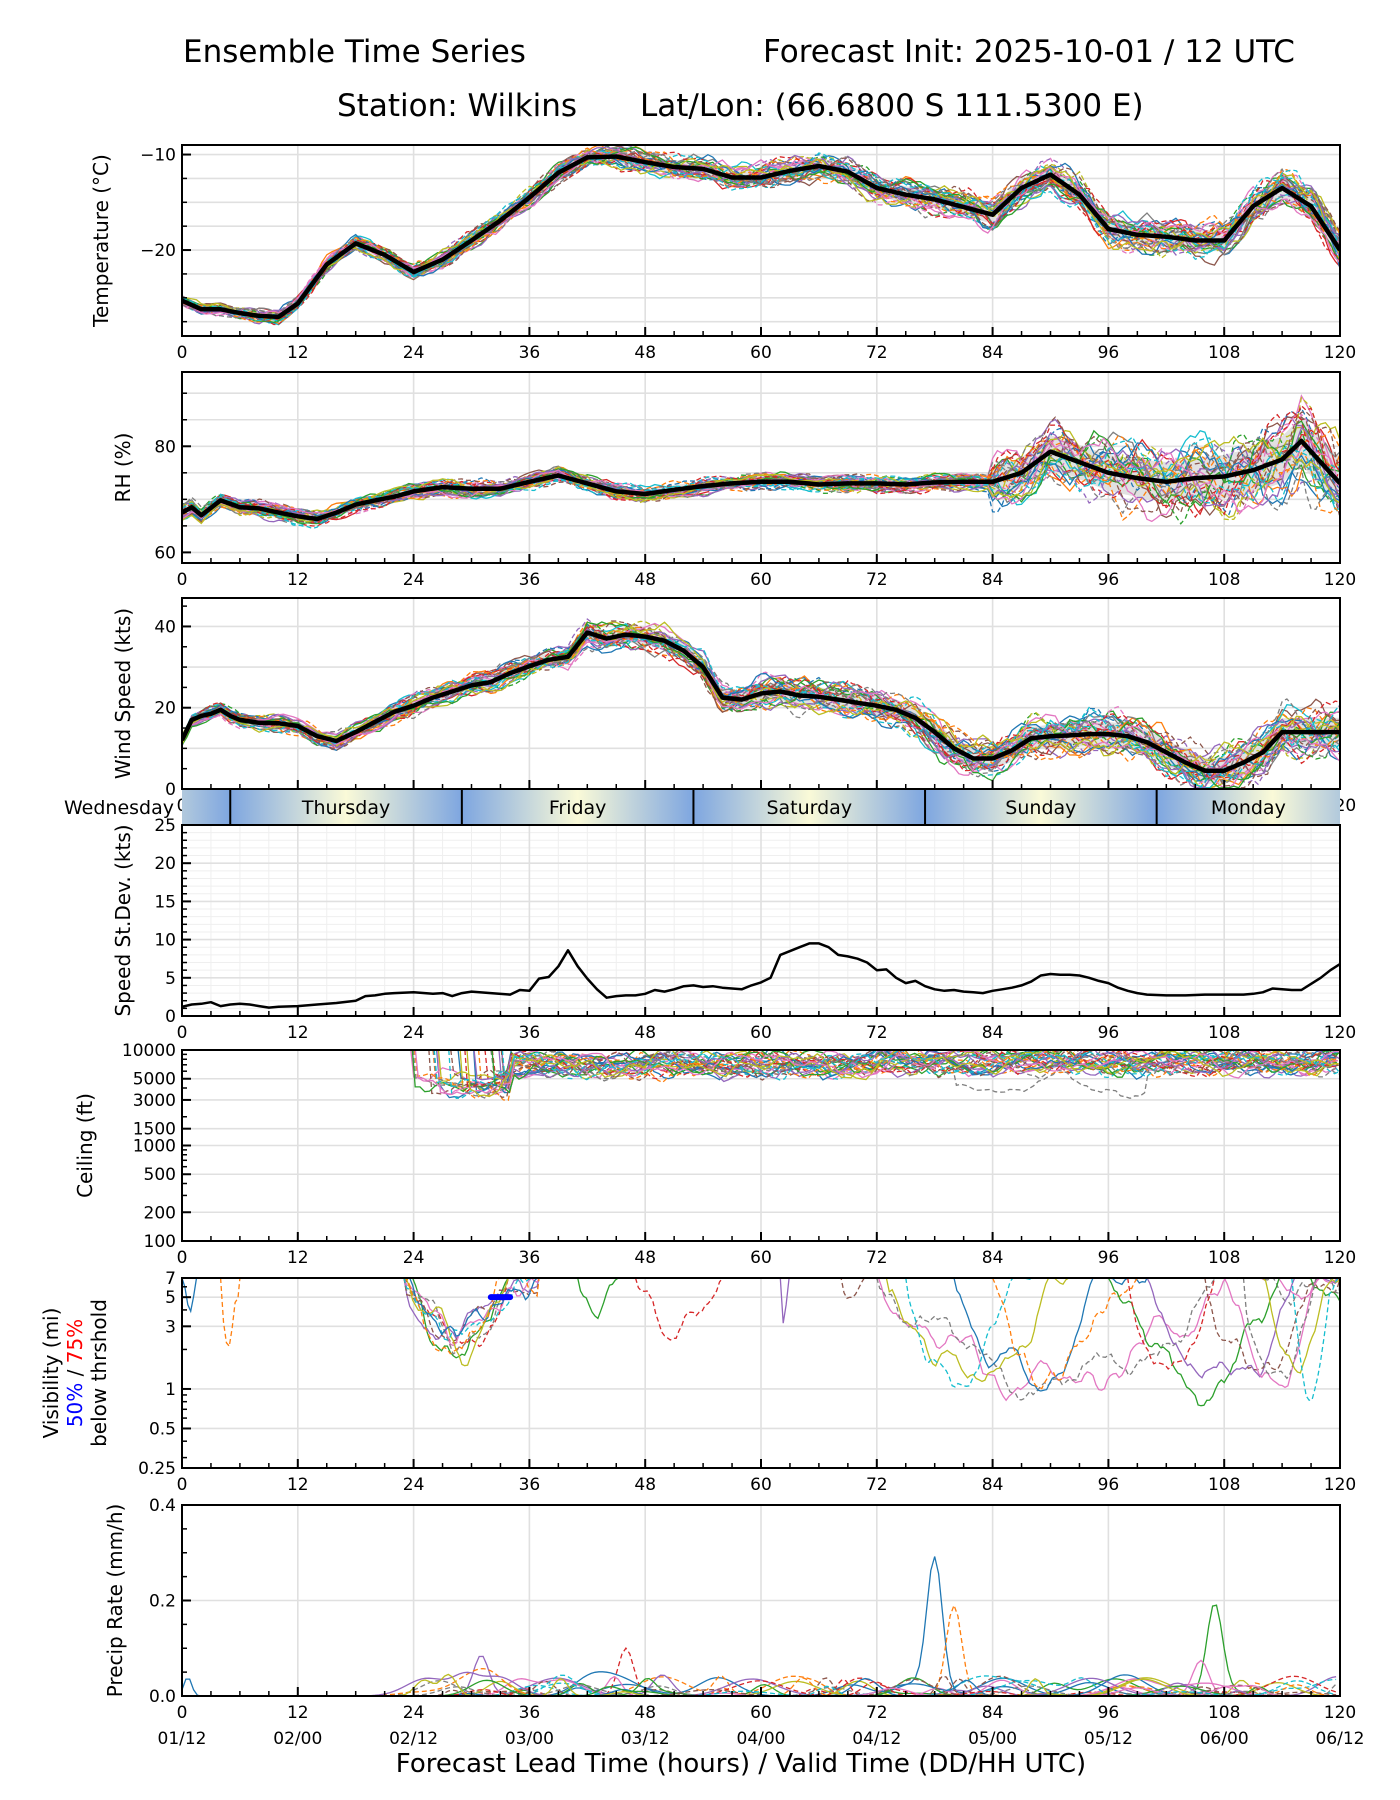 The height and width of the screenshot is (1800, 1400). Describe the element at coordinates (1040, 808) in the screenshot. I see `day-label: Sunday` at that location.